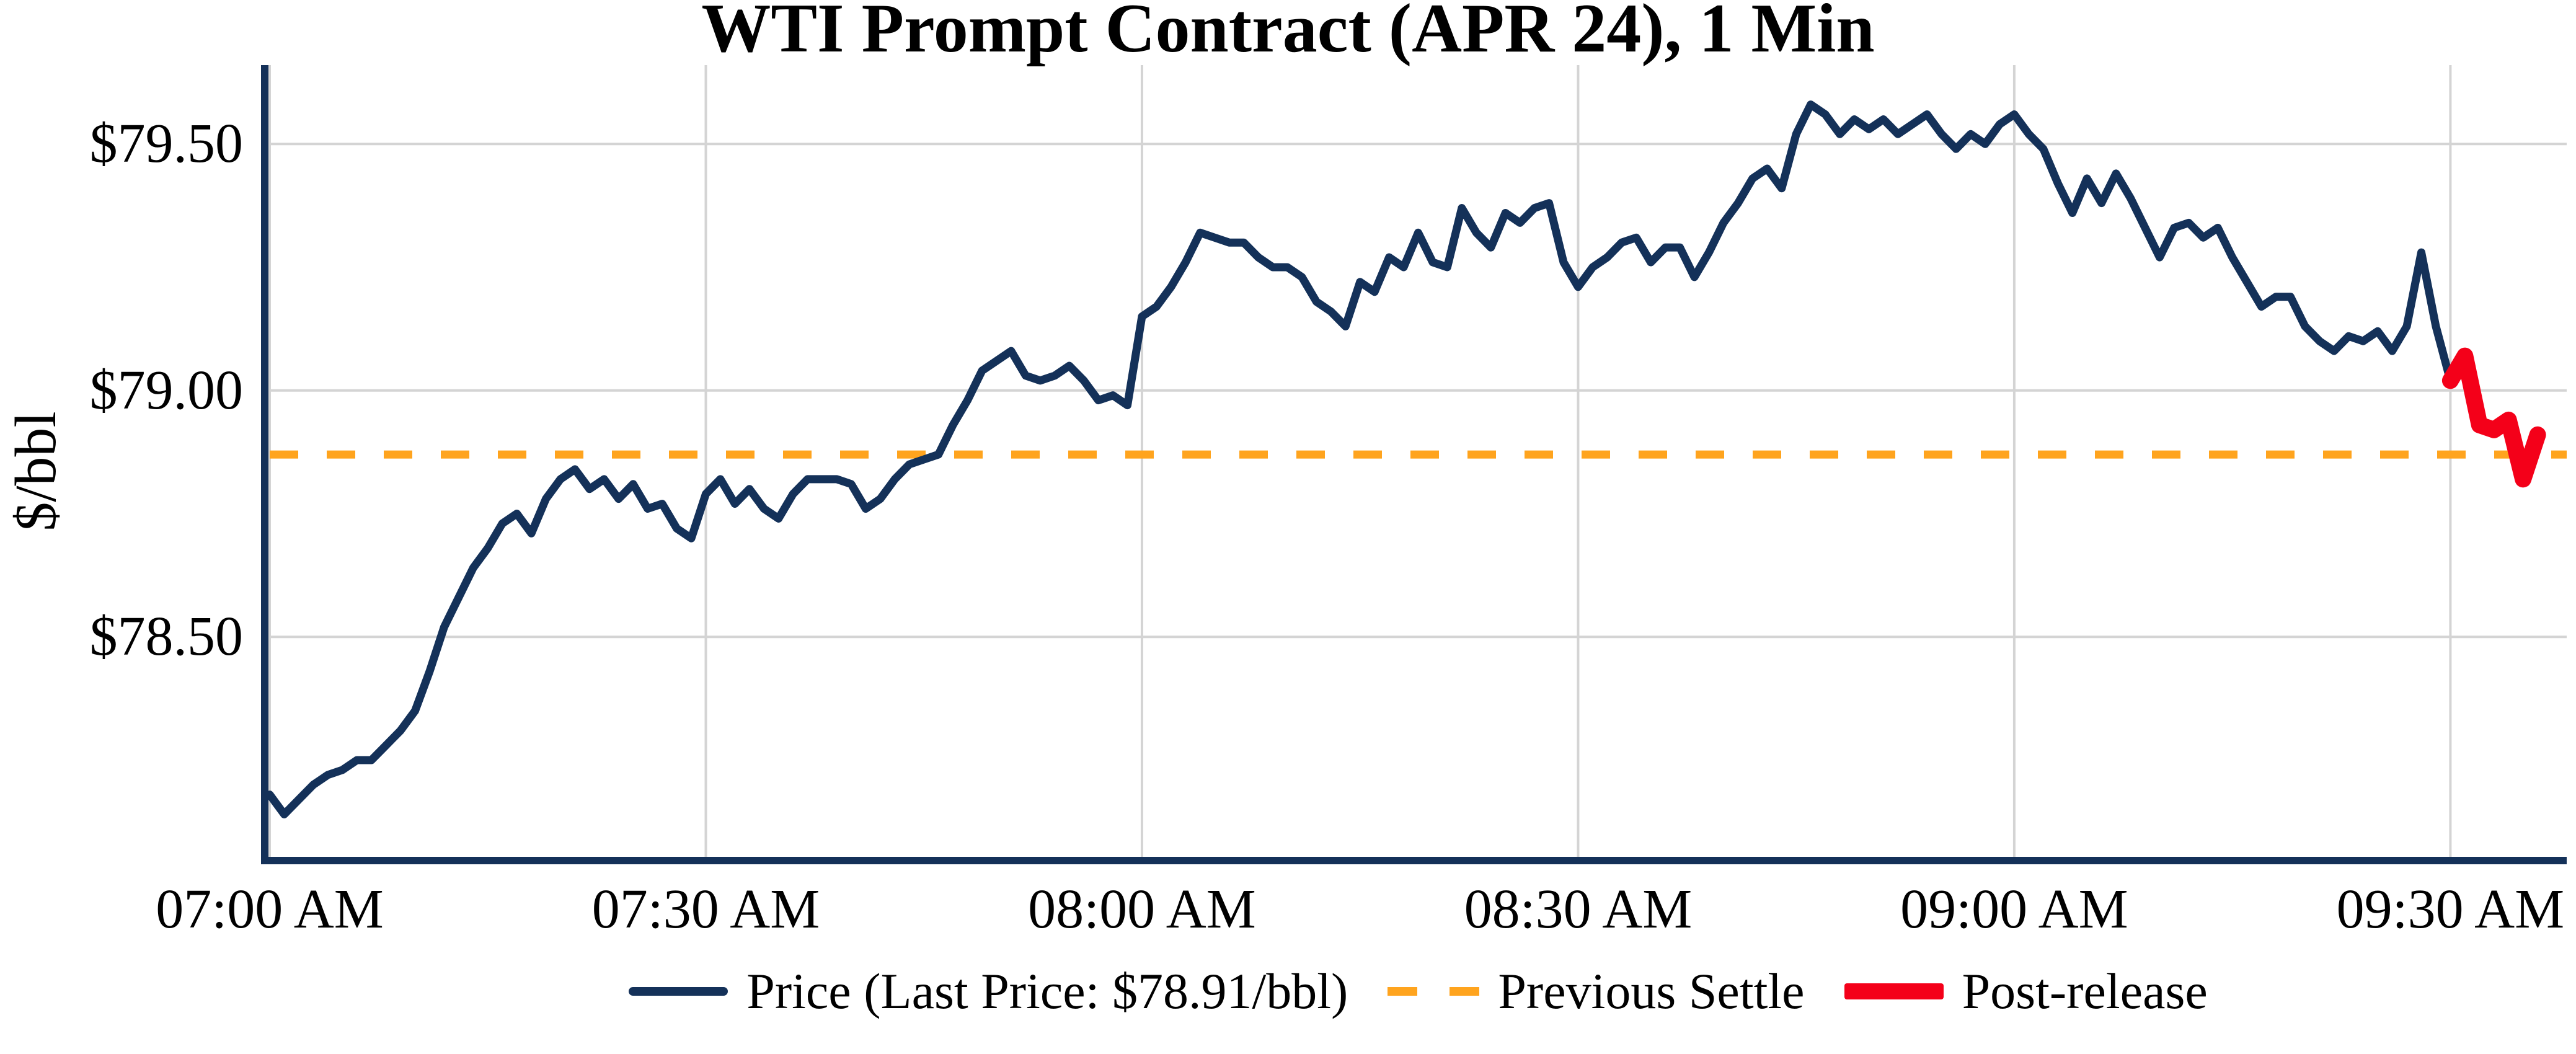 The width and height of the screenshot is (2576, 1054). What do you see at coordinates (1434, 991) in the screenshot?
I see `previous-settle-dash-swatch-icon` at bounding box center [1434, 991].